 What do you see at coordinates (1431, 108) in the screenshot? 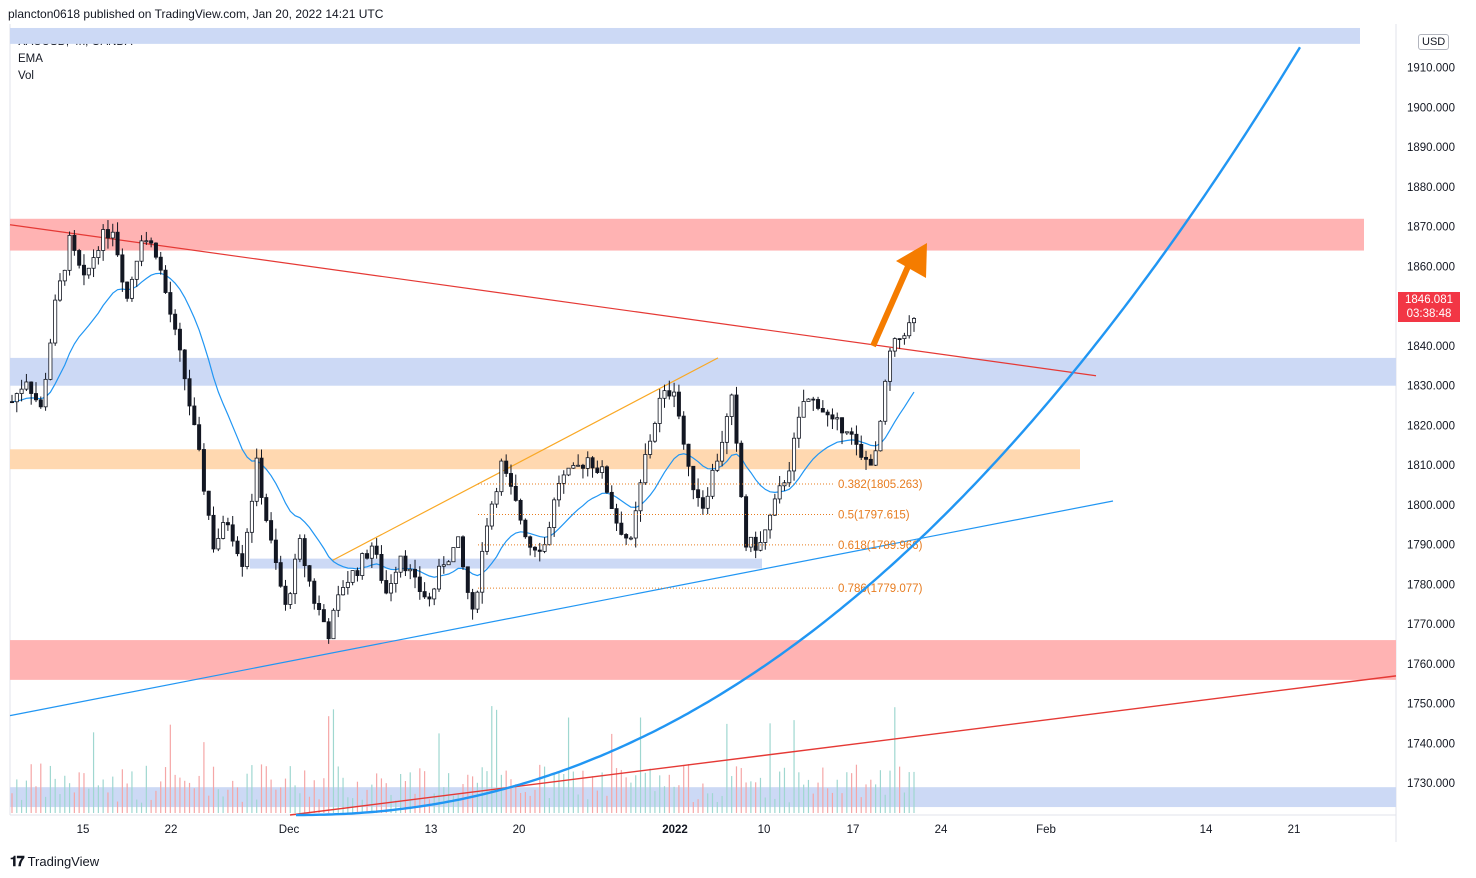
I see `y-tick-label: 1900.000` at bounding box center [1431, 108].